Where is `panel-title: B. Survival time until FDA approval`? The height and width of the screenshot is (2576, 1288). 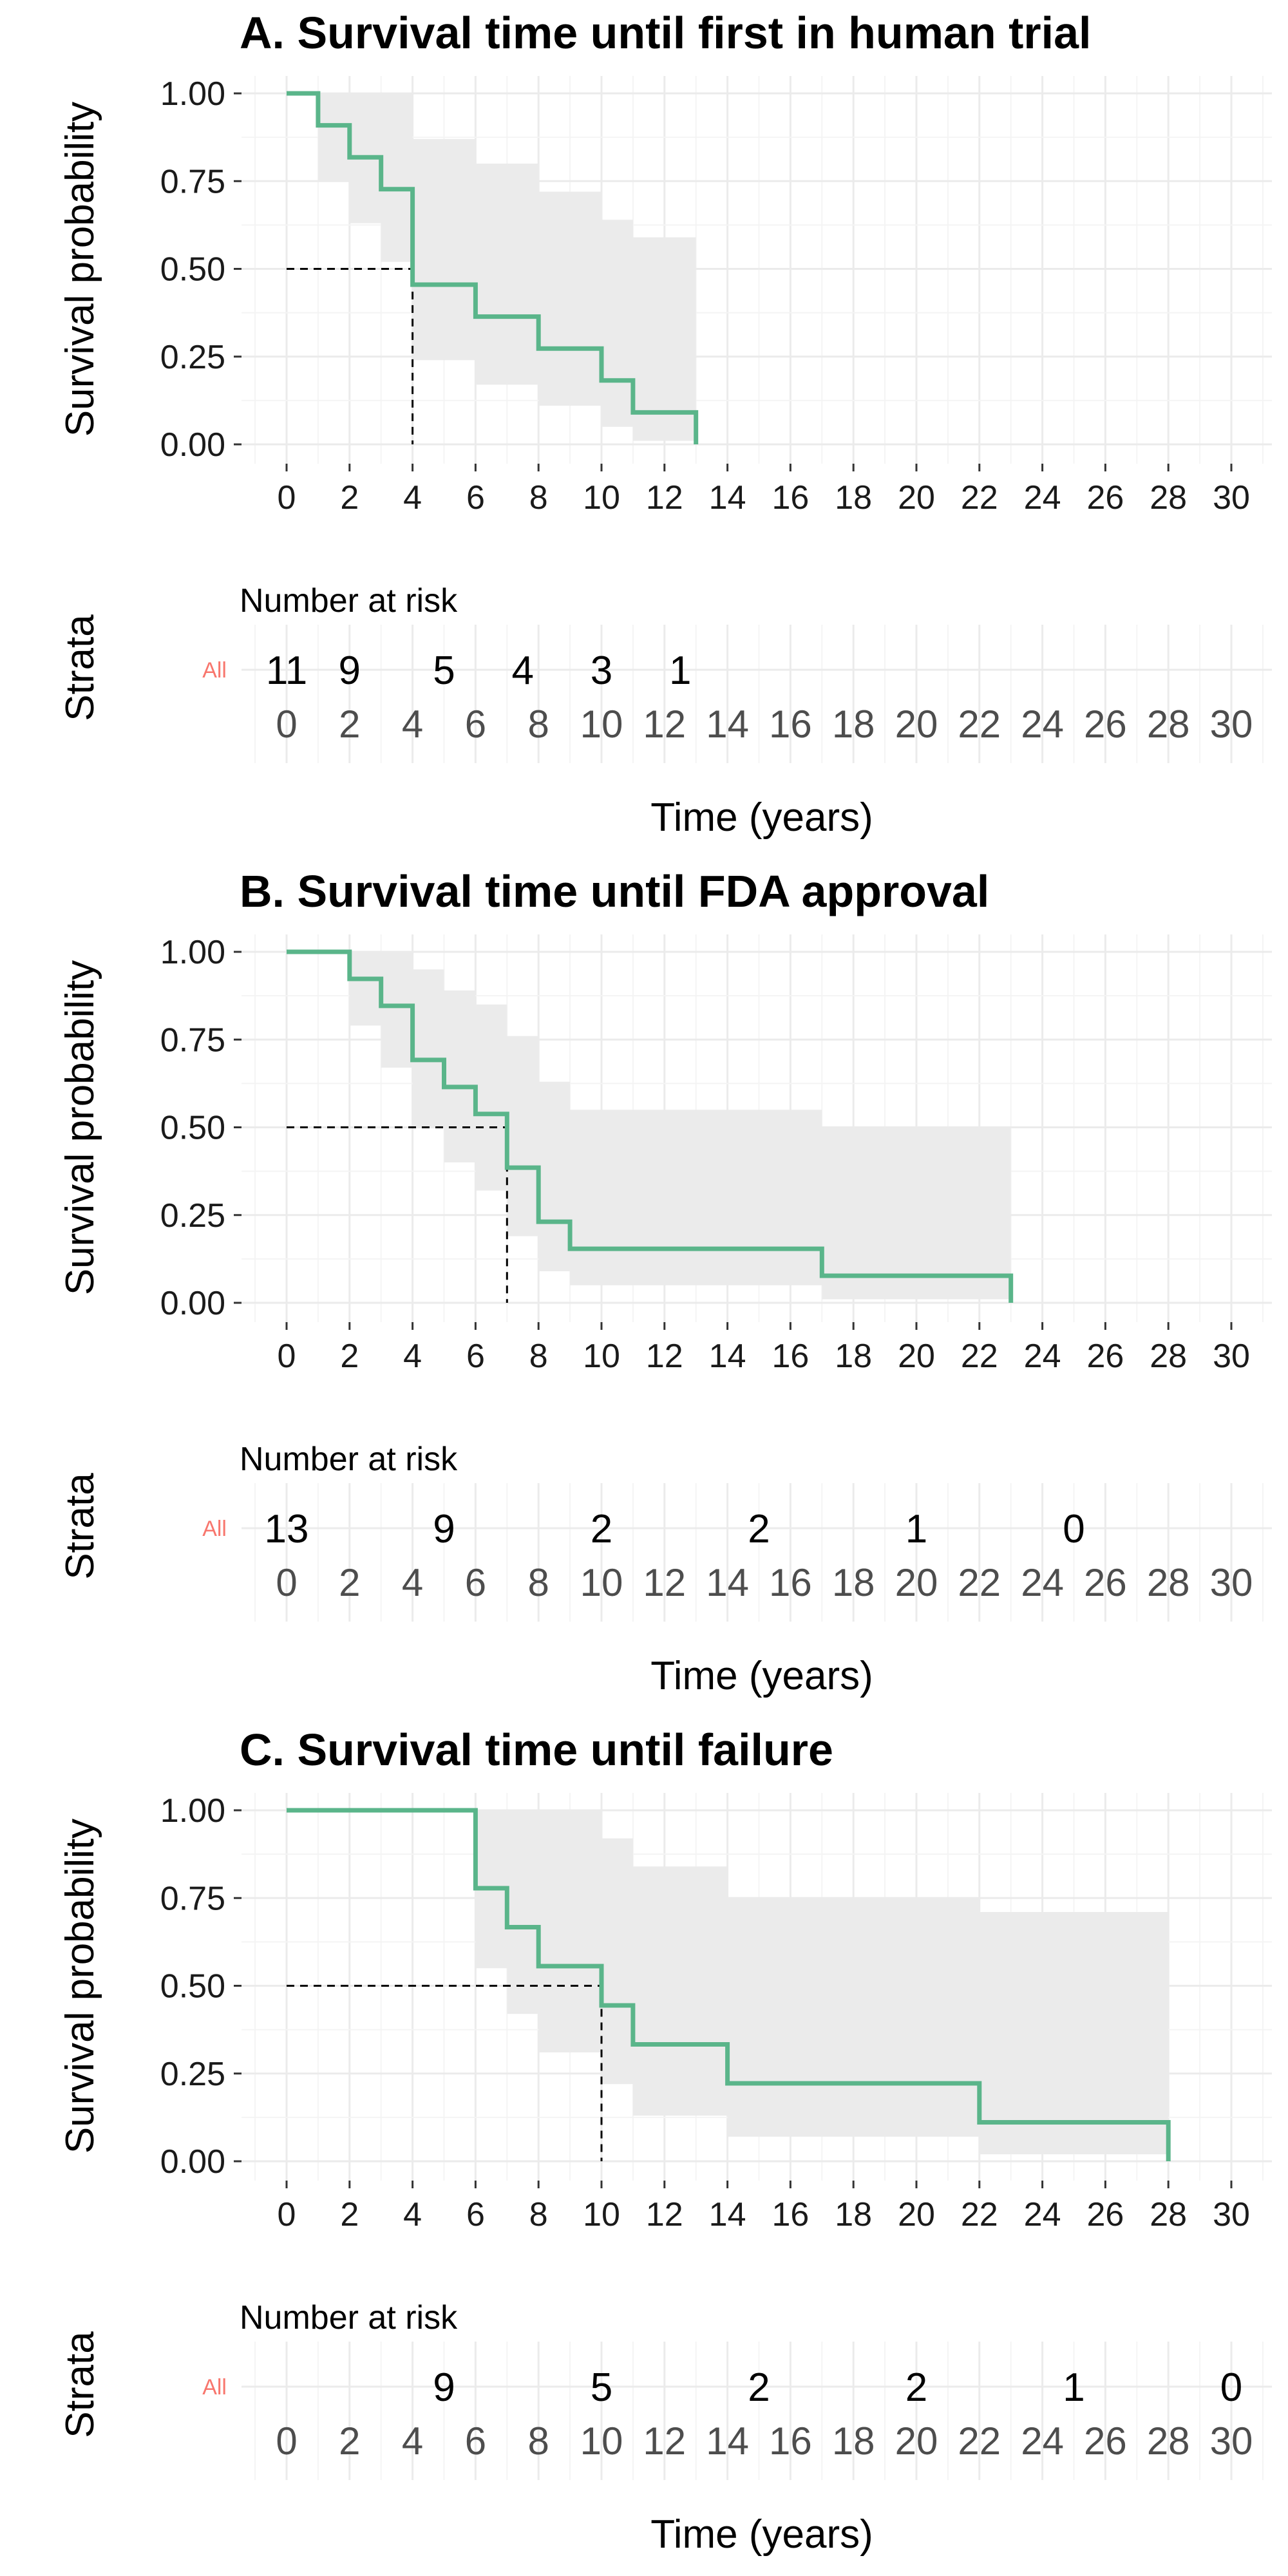 panel-title: B. Survival time until FDA approval is located at coordinates (614, 891).